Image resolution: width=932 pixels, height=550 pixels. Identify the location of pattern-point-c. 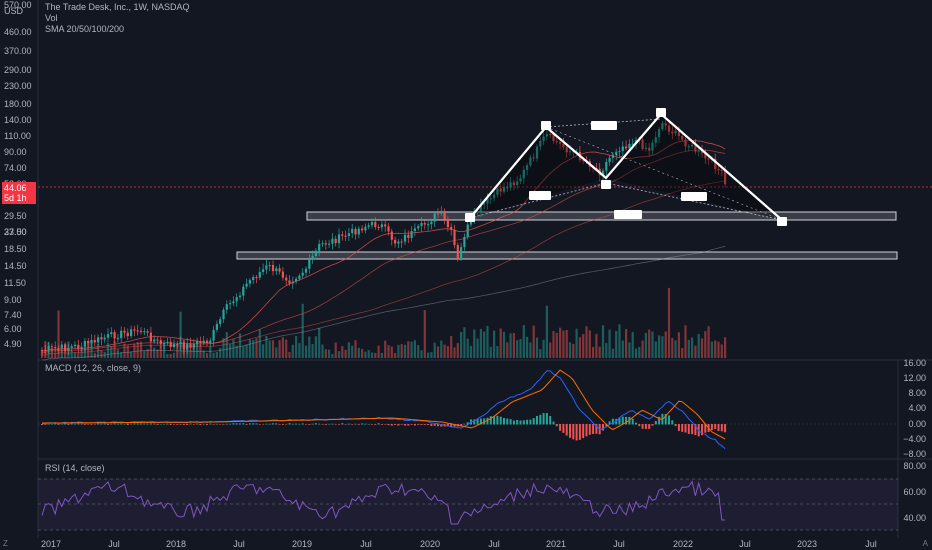
(661, 112).